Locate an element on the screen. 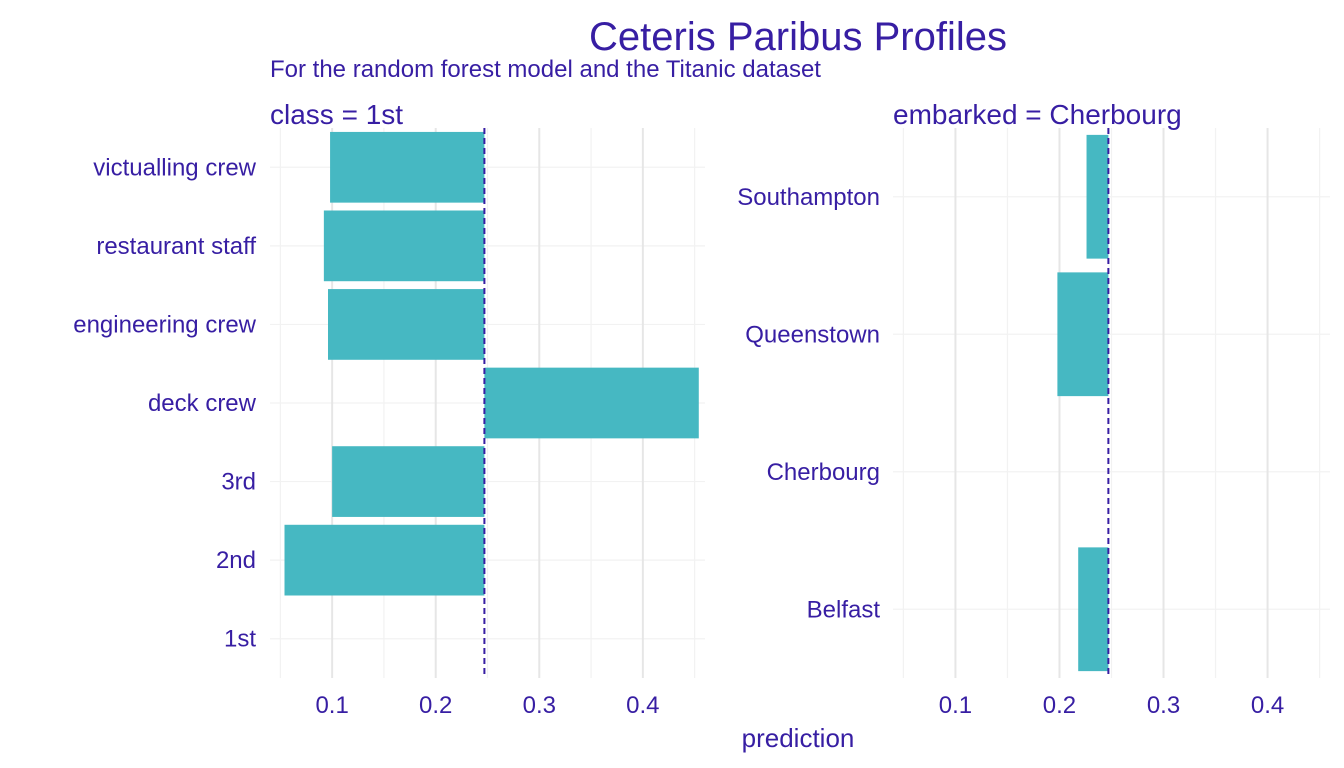 The width and height of the screenshot is (1344, 768). facet-label: embarked = Cherbourg is located at coordinates (1037, 114).